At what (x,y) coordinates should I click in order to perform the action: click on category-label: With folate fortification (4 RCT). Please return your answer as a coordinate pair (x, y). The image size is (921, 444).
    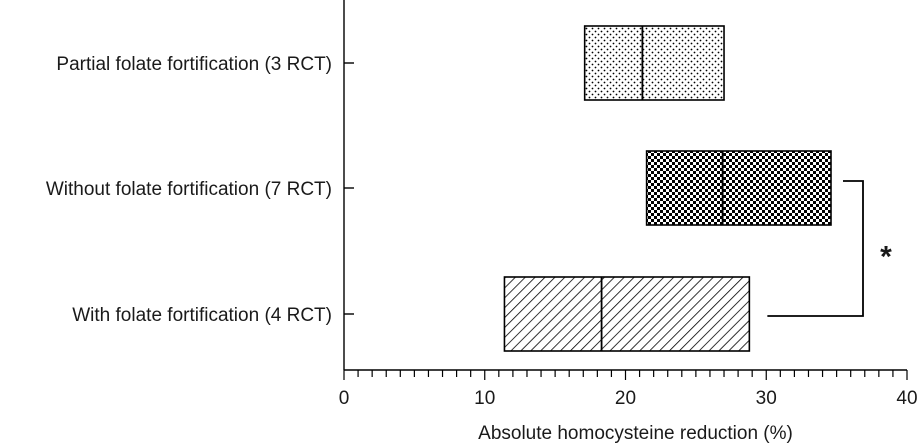
    Looking at the image, I should click on (202, 315).